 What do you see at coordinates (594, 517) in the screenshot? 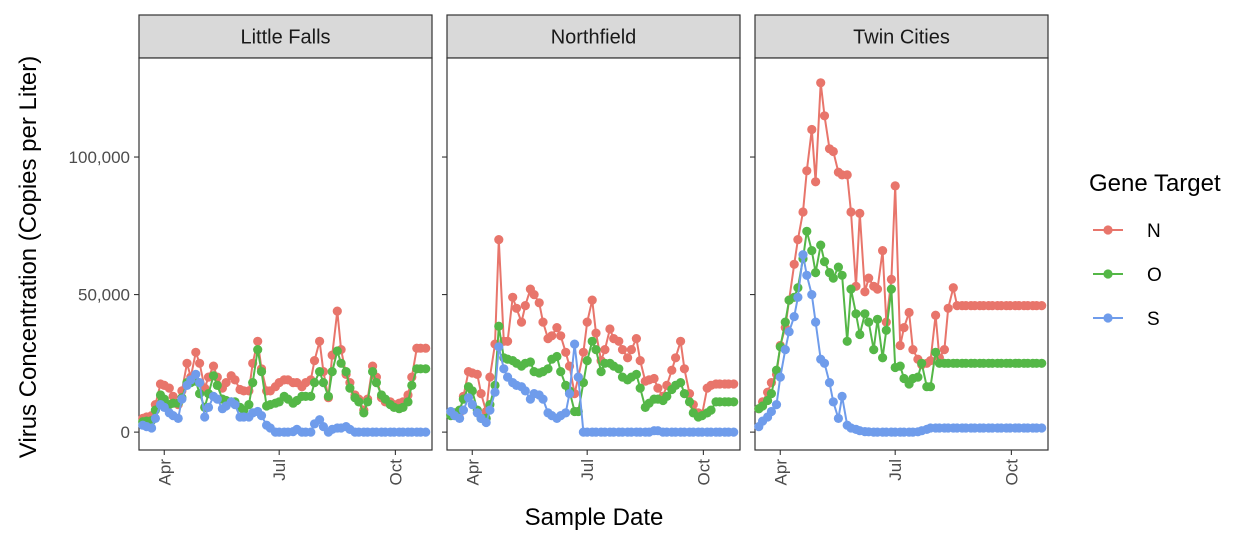
I see `x-axis-title: Sample Date` at bounding box center [594, 517].